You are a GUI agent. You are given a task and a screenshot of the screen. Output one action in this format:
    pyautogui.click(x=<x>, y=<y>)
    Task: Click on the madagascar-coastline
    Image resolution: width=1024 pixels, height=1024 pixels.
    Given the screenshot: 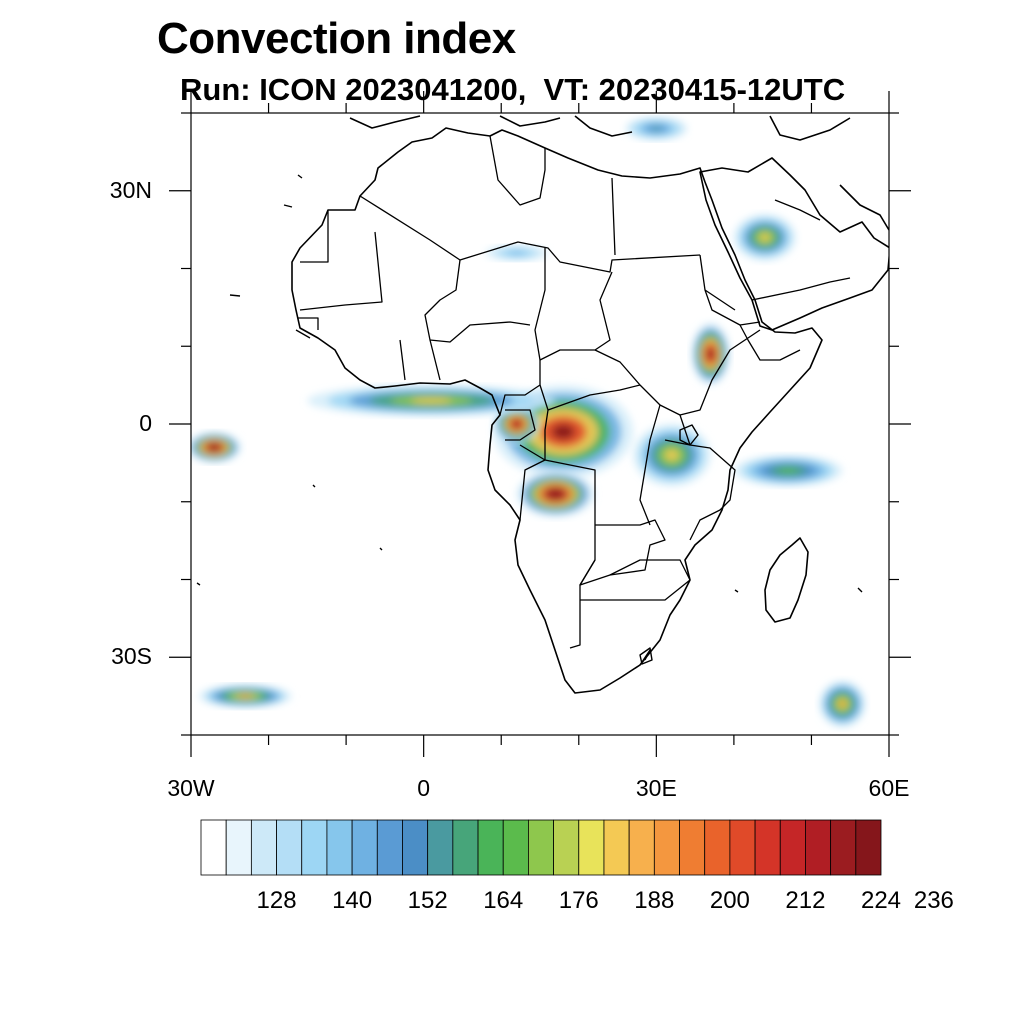 What is the action you would take?
    pyautogui.click(x=786, y=580)
    